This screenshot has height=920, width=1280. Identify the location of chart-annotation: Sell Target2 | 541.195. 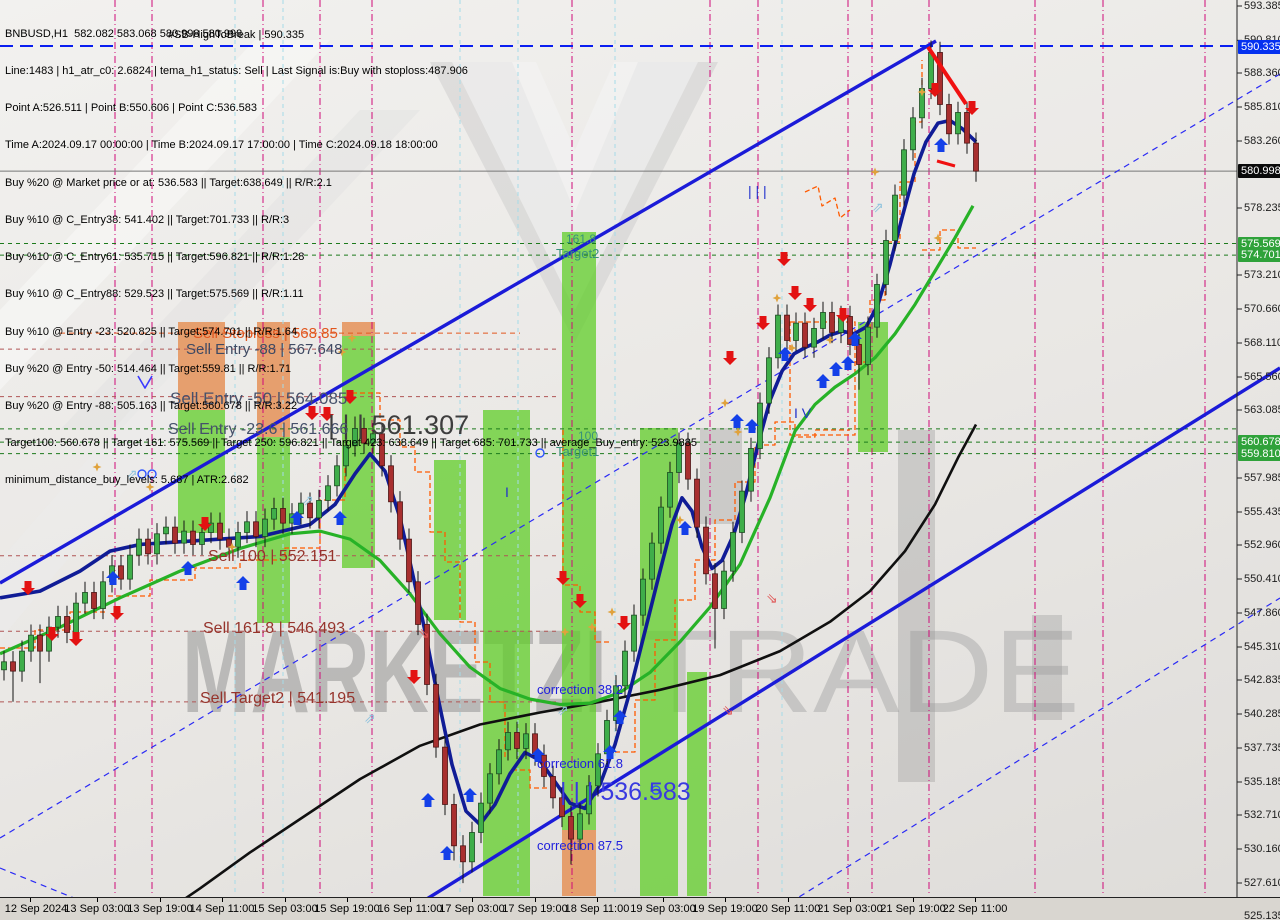
(277, 698).